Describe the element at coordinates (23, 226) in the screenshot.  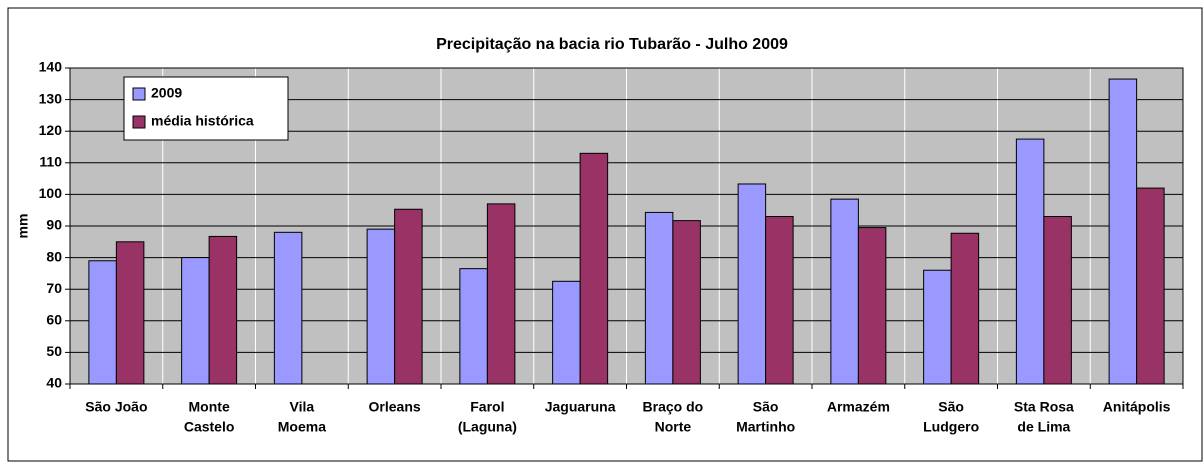
I see `y-axis-label: mm` at that location.